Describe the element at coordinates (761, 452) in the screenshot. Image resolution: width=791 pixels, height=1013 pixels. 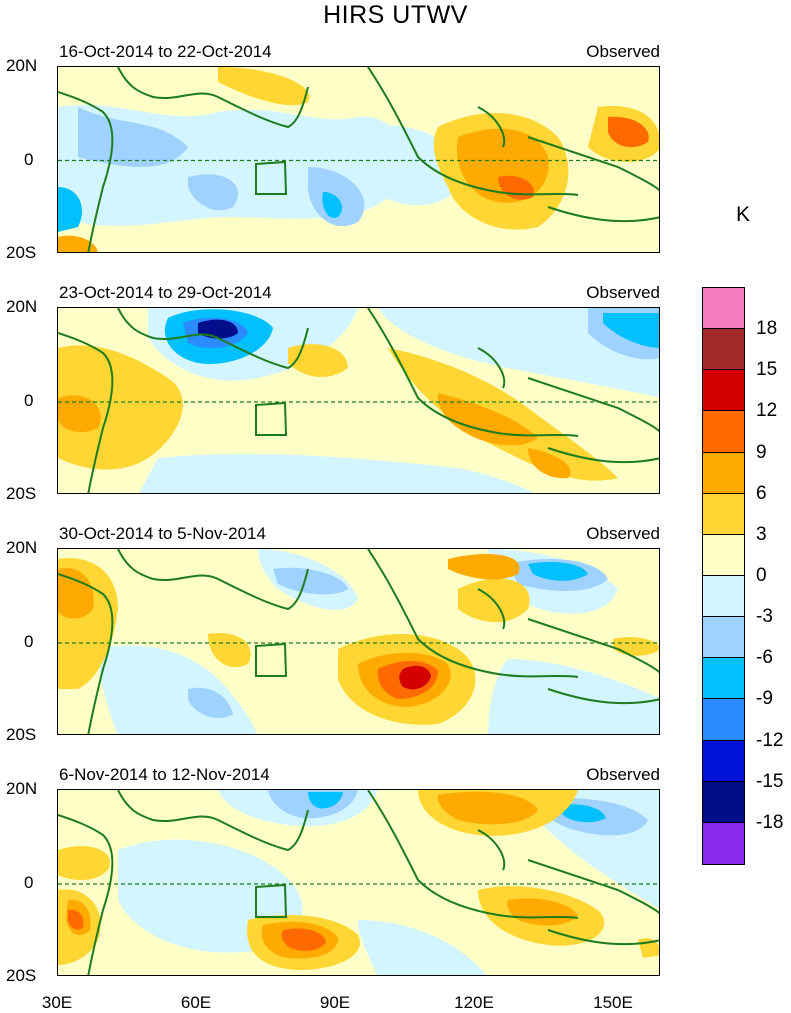
I see `colorbar-tick-label: 9` at that location.